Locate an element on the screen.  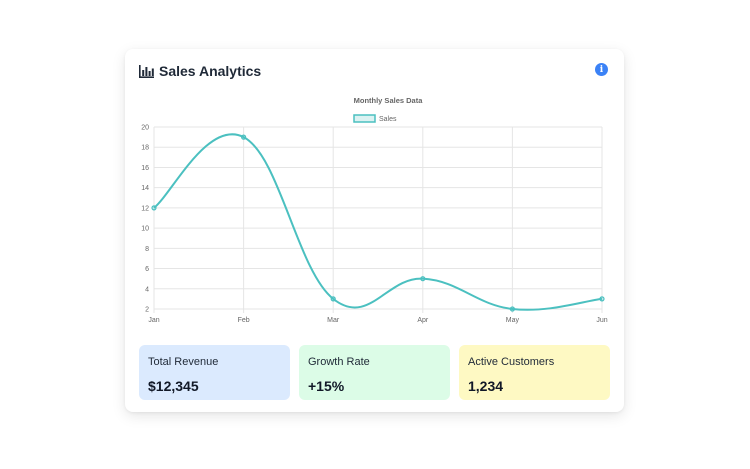
y-tick-label: 10 is located at coordinates (145, 229).